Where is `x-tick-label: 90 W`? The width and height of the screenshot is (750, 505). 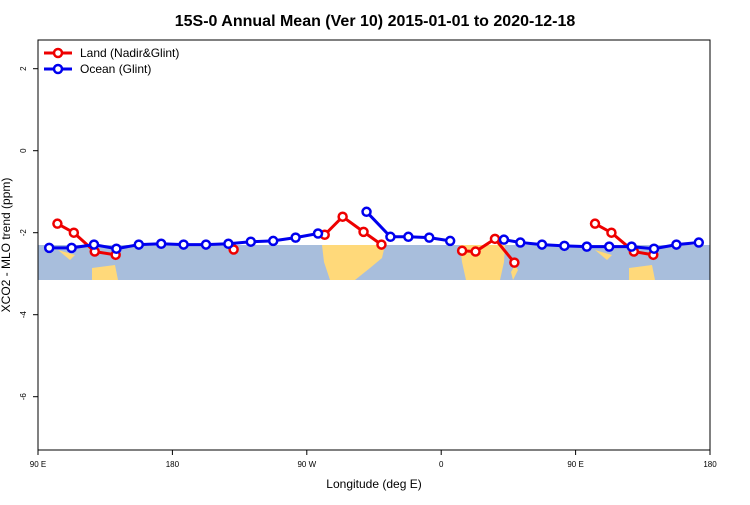 x-tick-label: 90 W is located at coordinates (306, 464).